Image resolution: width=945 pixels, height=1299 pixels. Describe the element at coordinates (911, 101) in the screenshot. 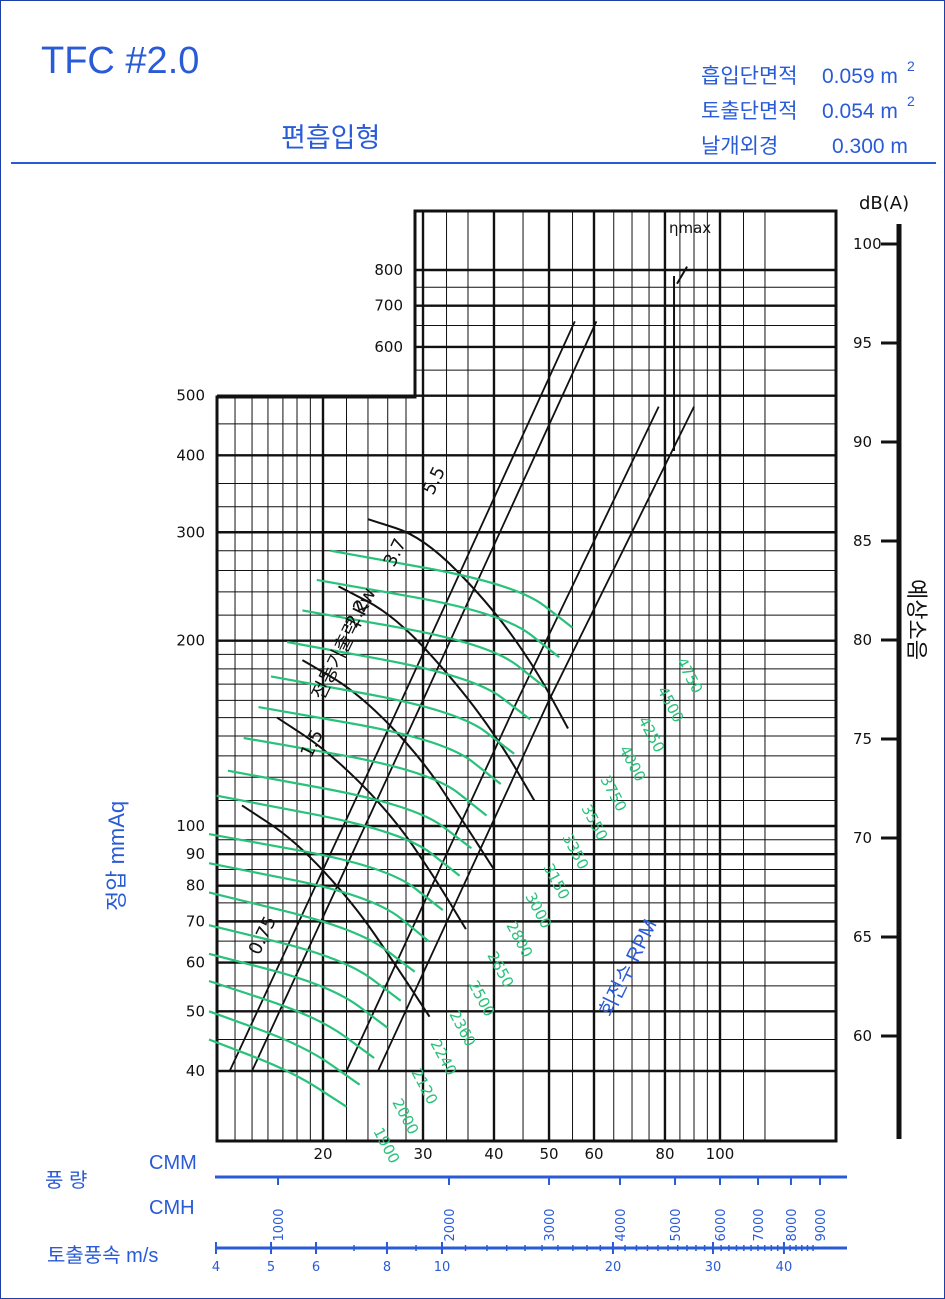

I see `spec-sup-outlet: 2` at that location.